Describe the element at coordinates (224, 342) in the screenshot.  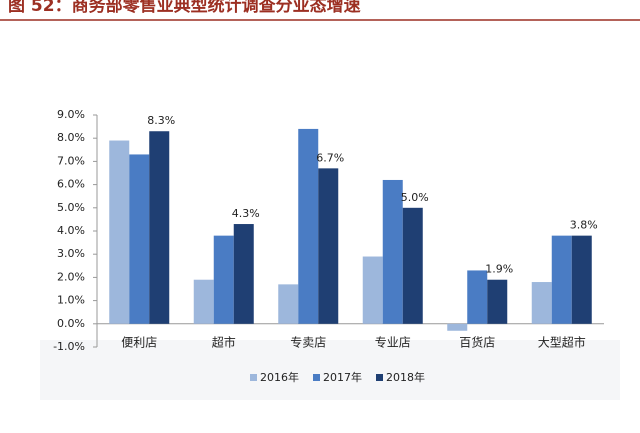
I see `x-tick-label: 超市` at that location.